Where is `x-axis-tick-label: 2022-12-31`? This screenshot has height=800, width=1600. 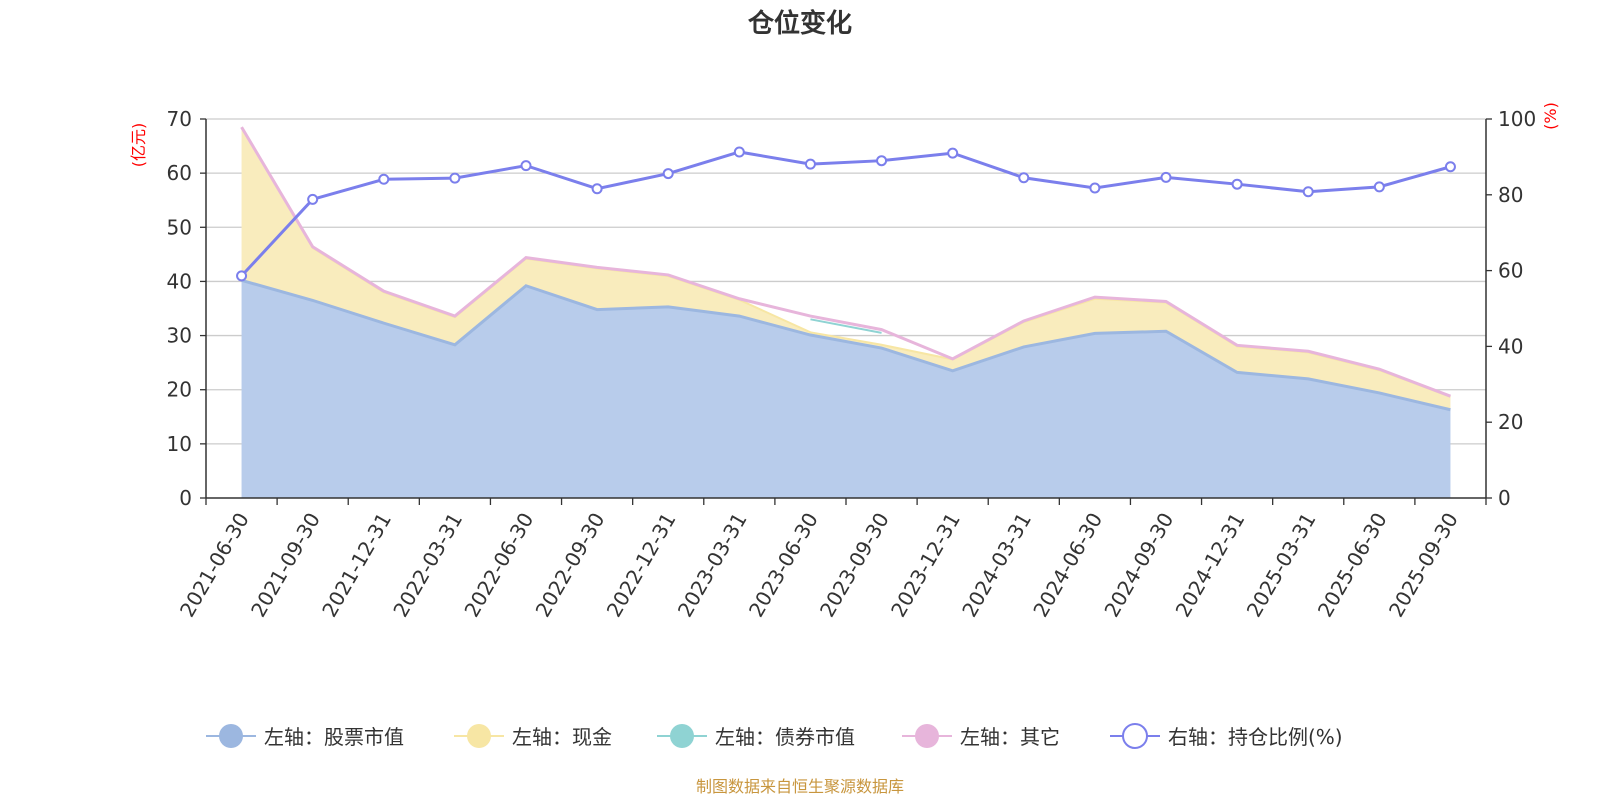 x-axis-tick-label: 2022-12-31 is located at coordinates (641, 565).